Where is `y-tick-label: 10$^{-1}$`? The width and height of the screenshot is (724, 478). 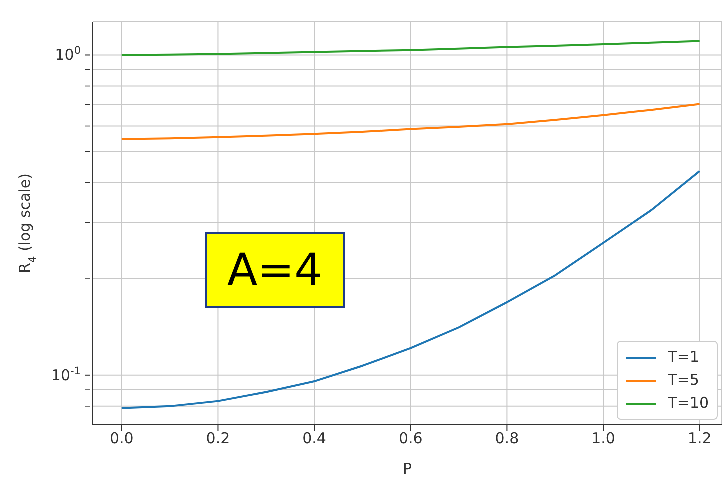
y-tick-label: 10$^{-1}$ is located at coordinates (66, 374).